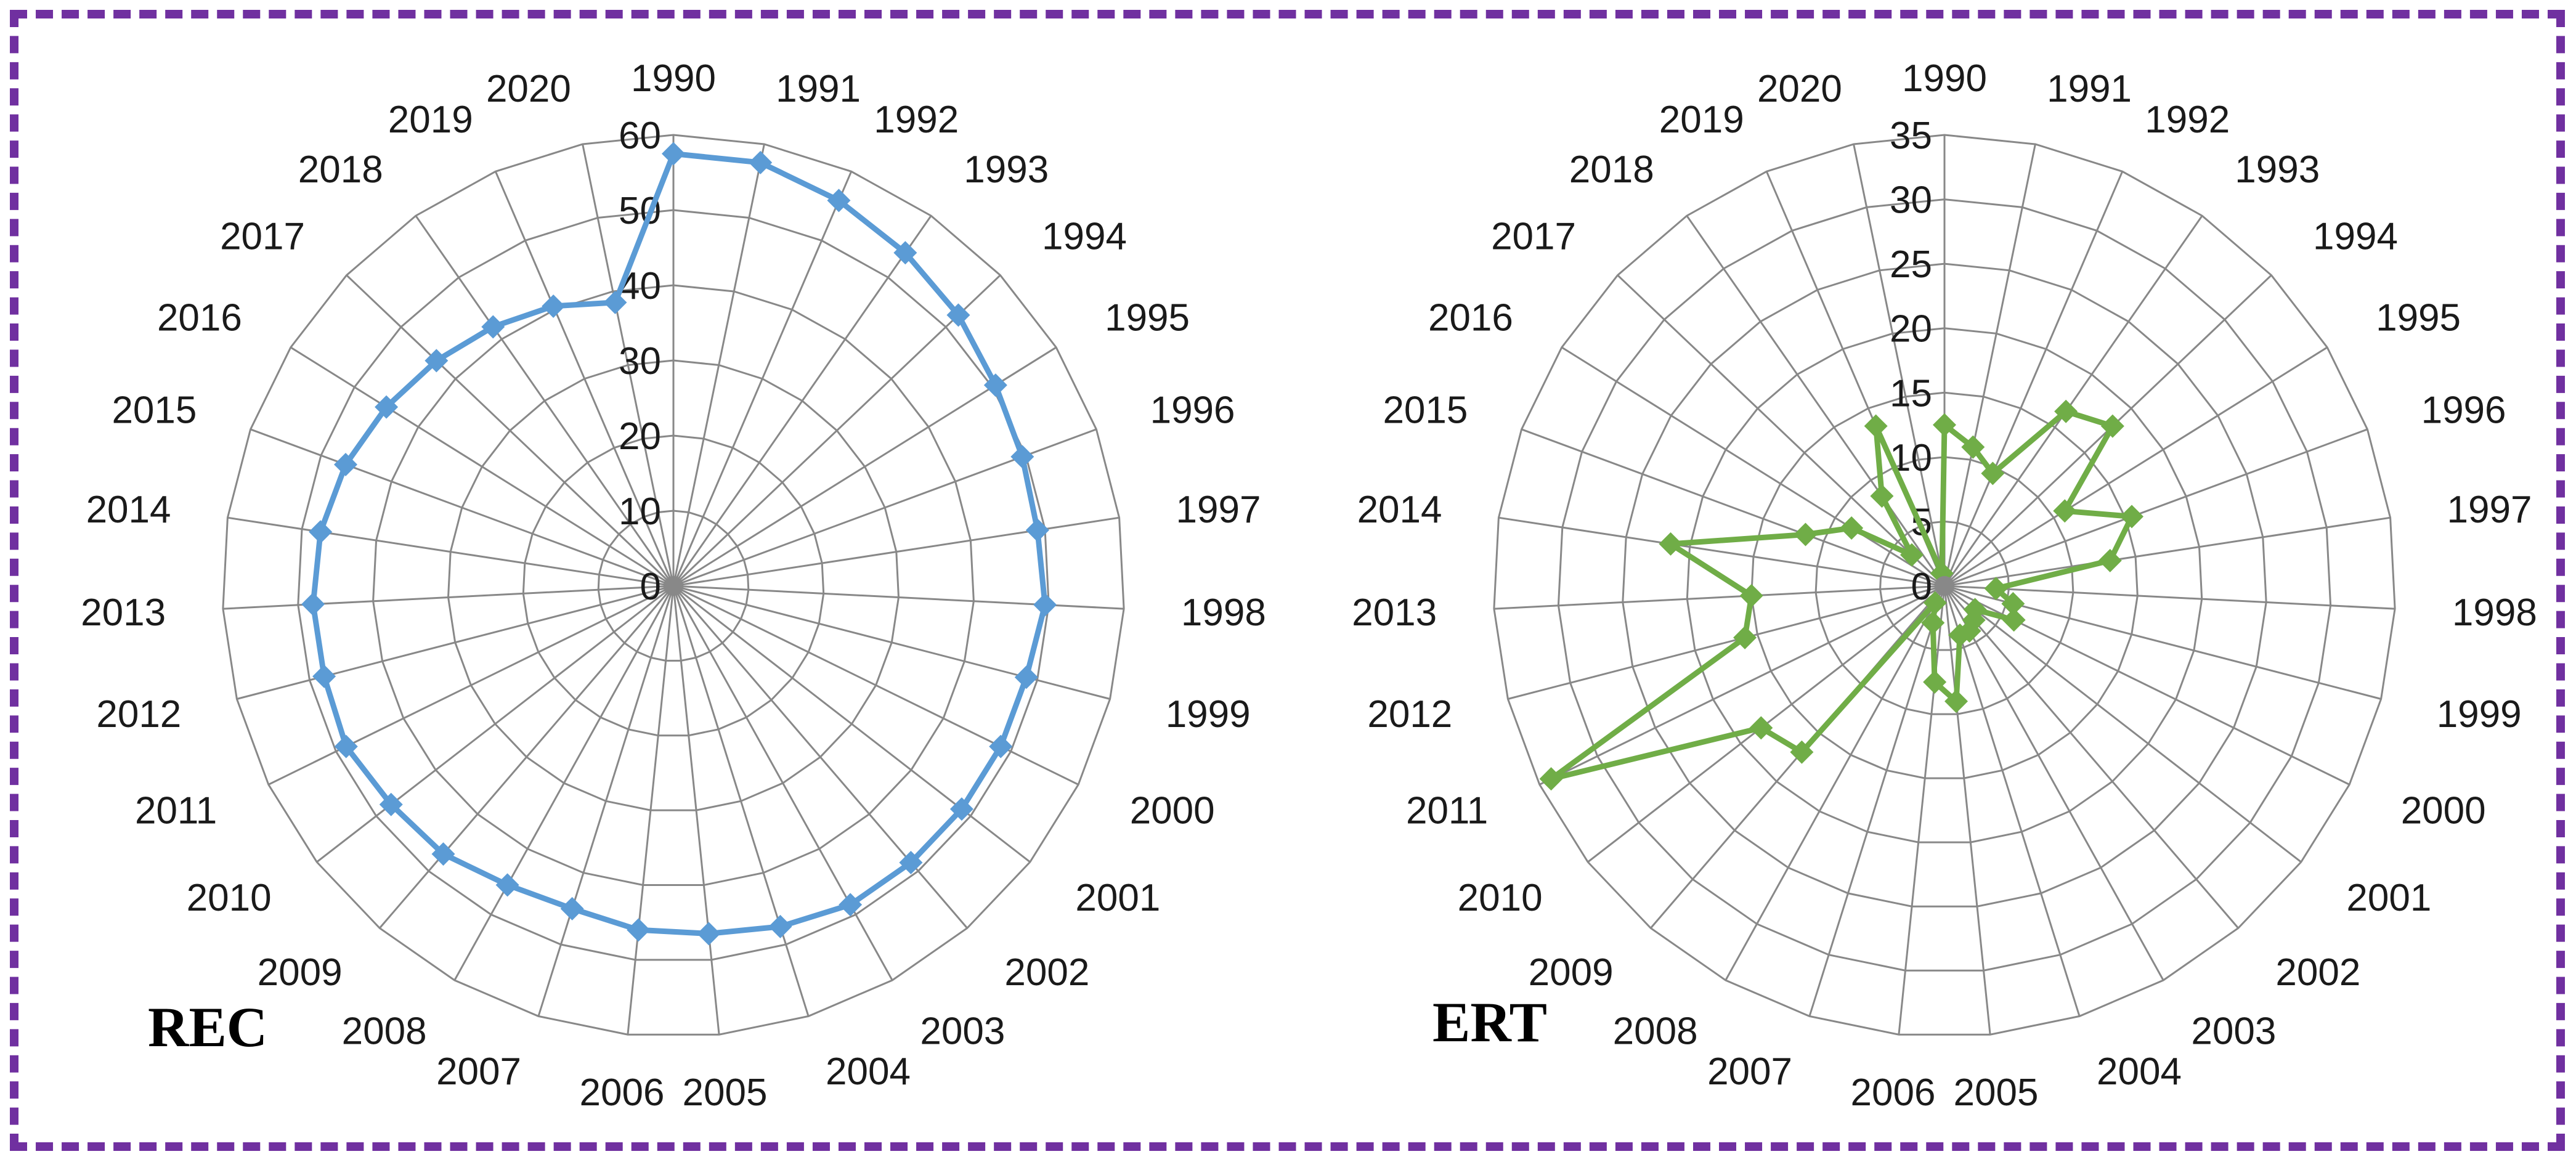  I want to click on category-label: 1995, so click(1147, 318).